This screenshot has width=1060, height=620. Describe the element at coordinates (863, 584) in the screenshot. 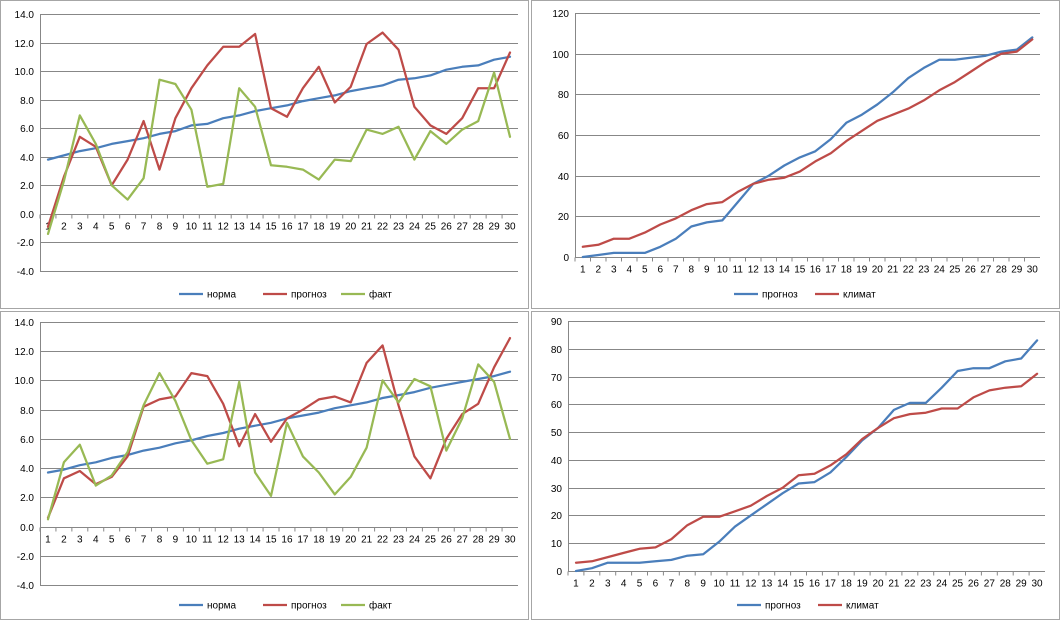

I see `x-tick-label: 19` at that location.